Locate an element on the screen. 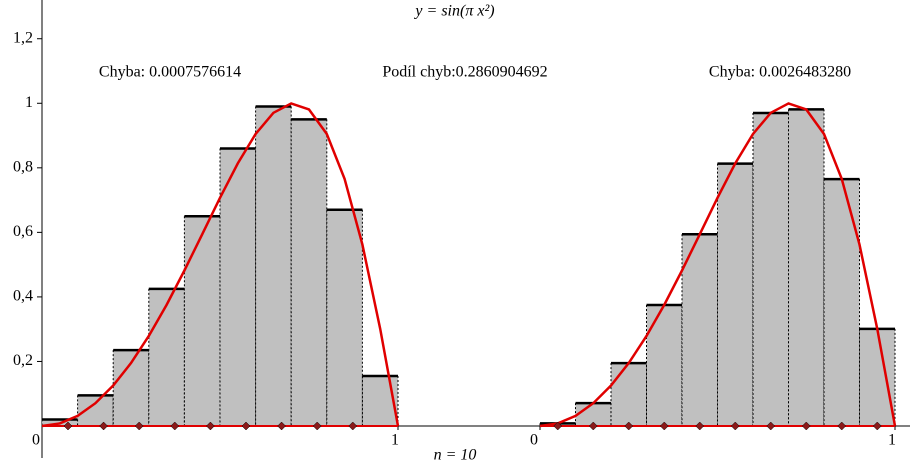  annotation: Chyba: 0.0007576614 is located at coordinates (170, 72).